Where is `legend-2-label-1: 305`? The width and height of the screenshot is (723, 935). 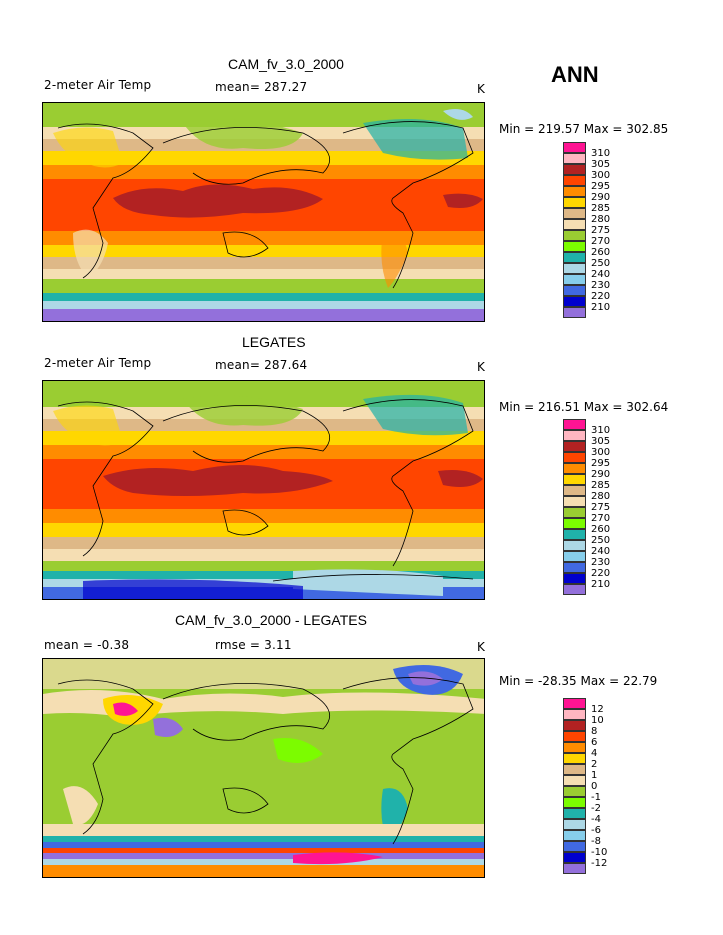 legend-2-label-1: 305 is located at coordinates (601, 441).